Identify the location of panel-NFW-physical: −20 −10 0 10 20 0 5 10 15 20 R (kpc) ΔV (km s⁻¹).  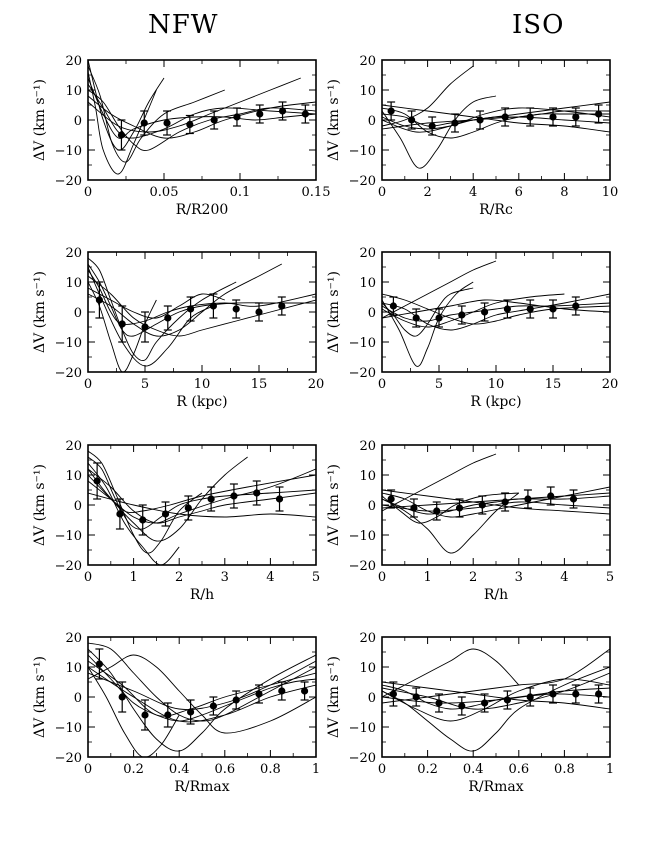
(178, 328).